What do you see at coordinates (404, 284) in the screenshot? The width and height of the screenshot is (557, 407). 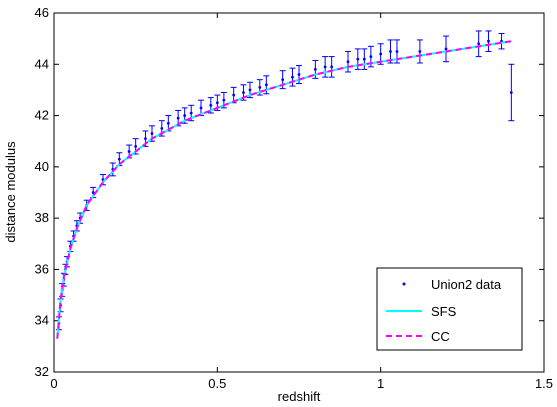 I see `legend-marker-union2` at bounding box center [404, 284].